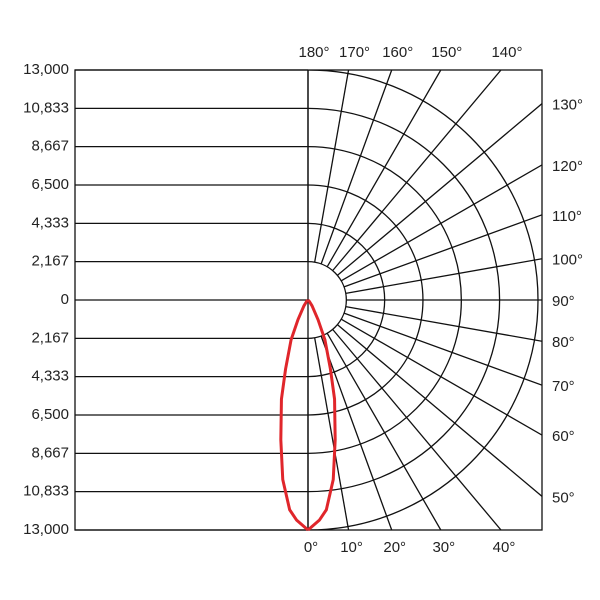 This screenshot has width=600, height=600. Describe the element at coordinates (563, 386) in the screenshot. I see `angle-tick-label: 70°` at that location.